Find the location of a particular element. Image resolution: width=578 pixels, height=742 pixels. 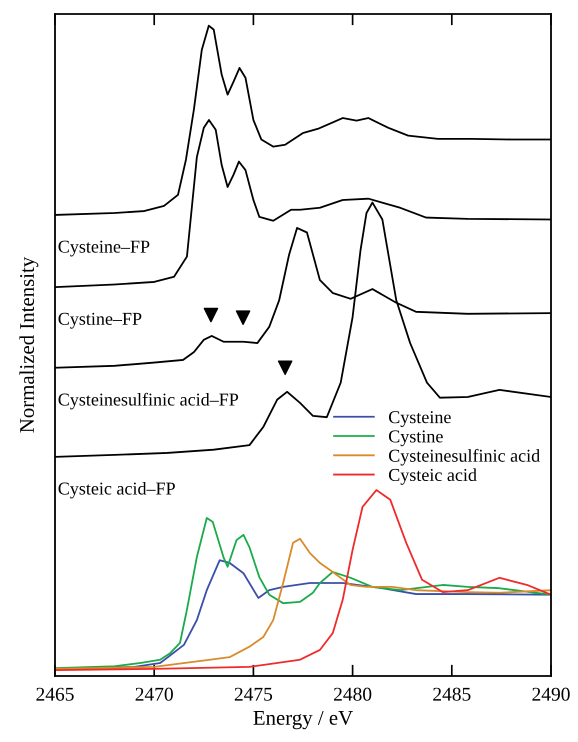

legend-label: Cystine is located at coordinates (415, 438).